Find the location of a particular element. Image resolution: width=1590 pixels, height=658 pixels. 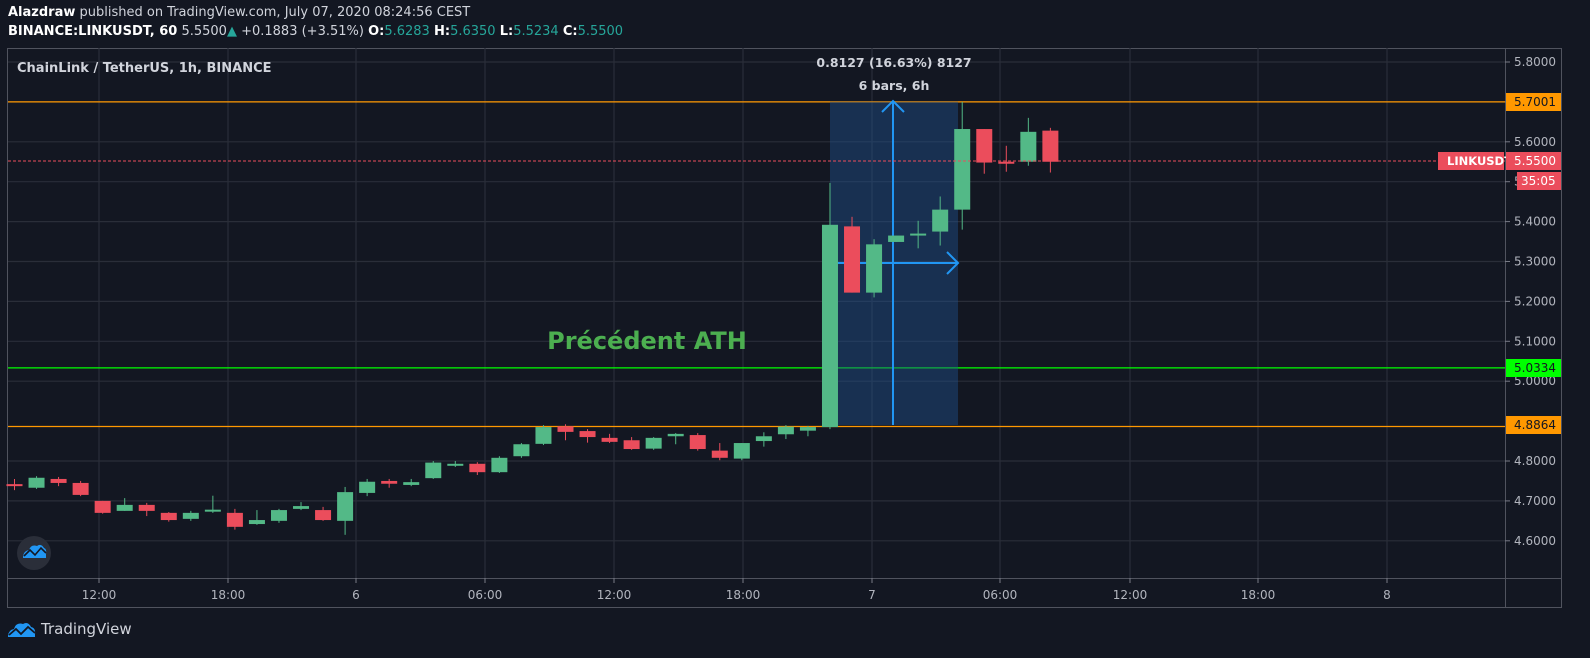

brand-name: TradingView is located at coordinates (86, 629).